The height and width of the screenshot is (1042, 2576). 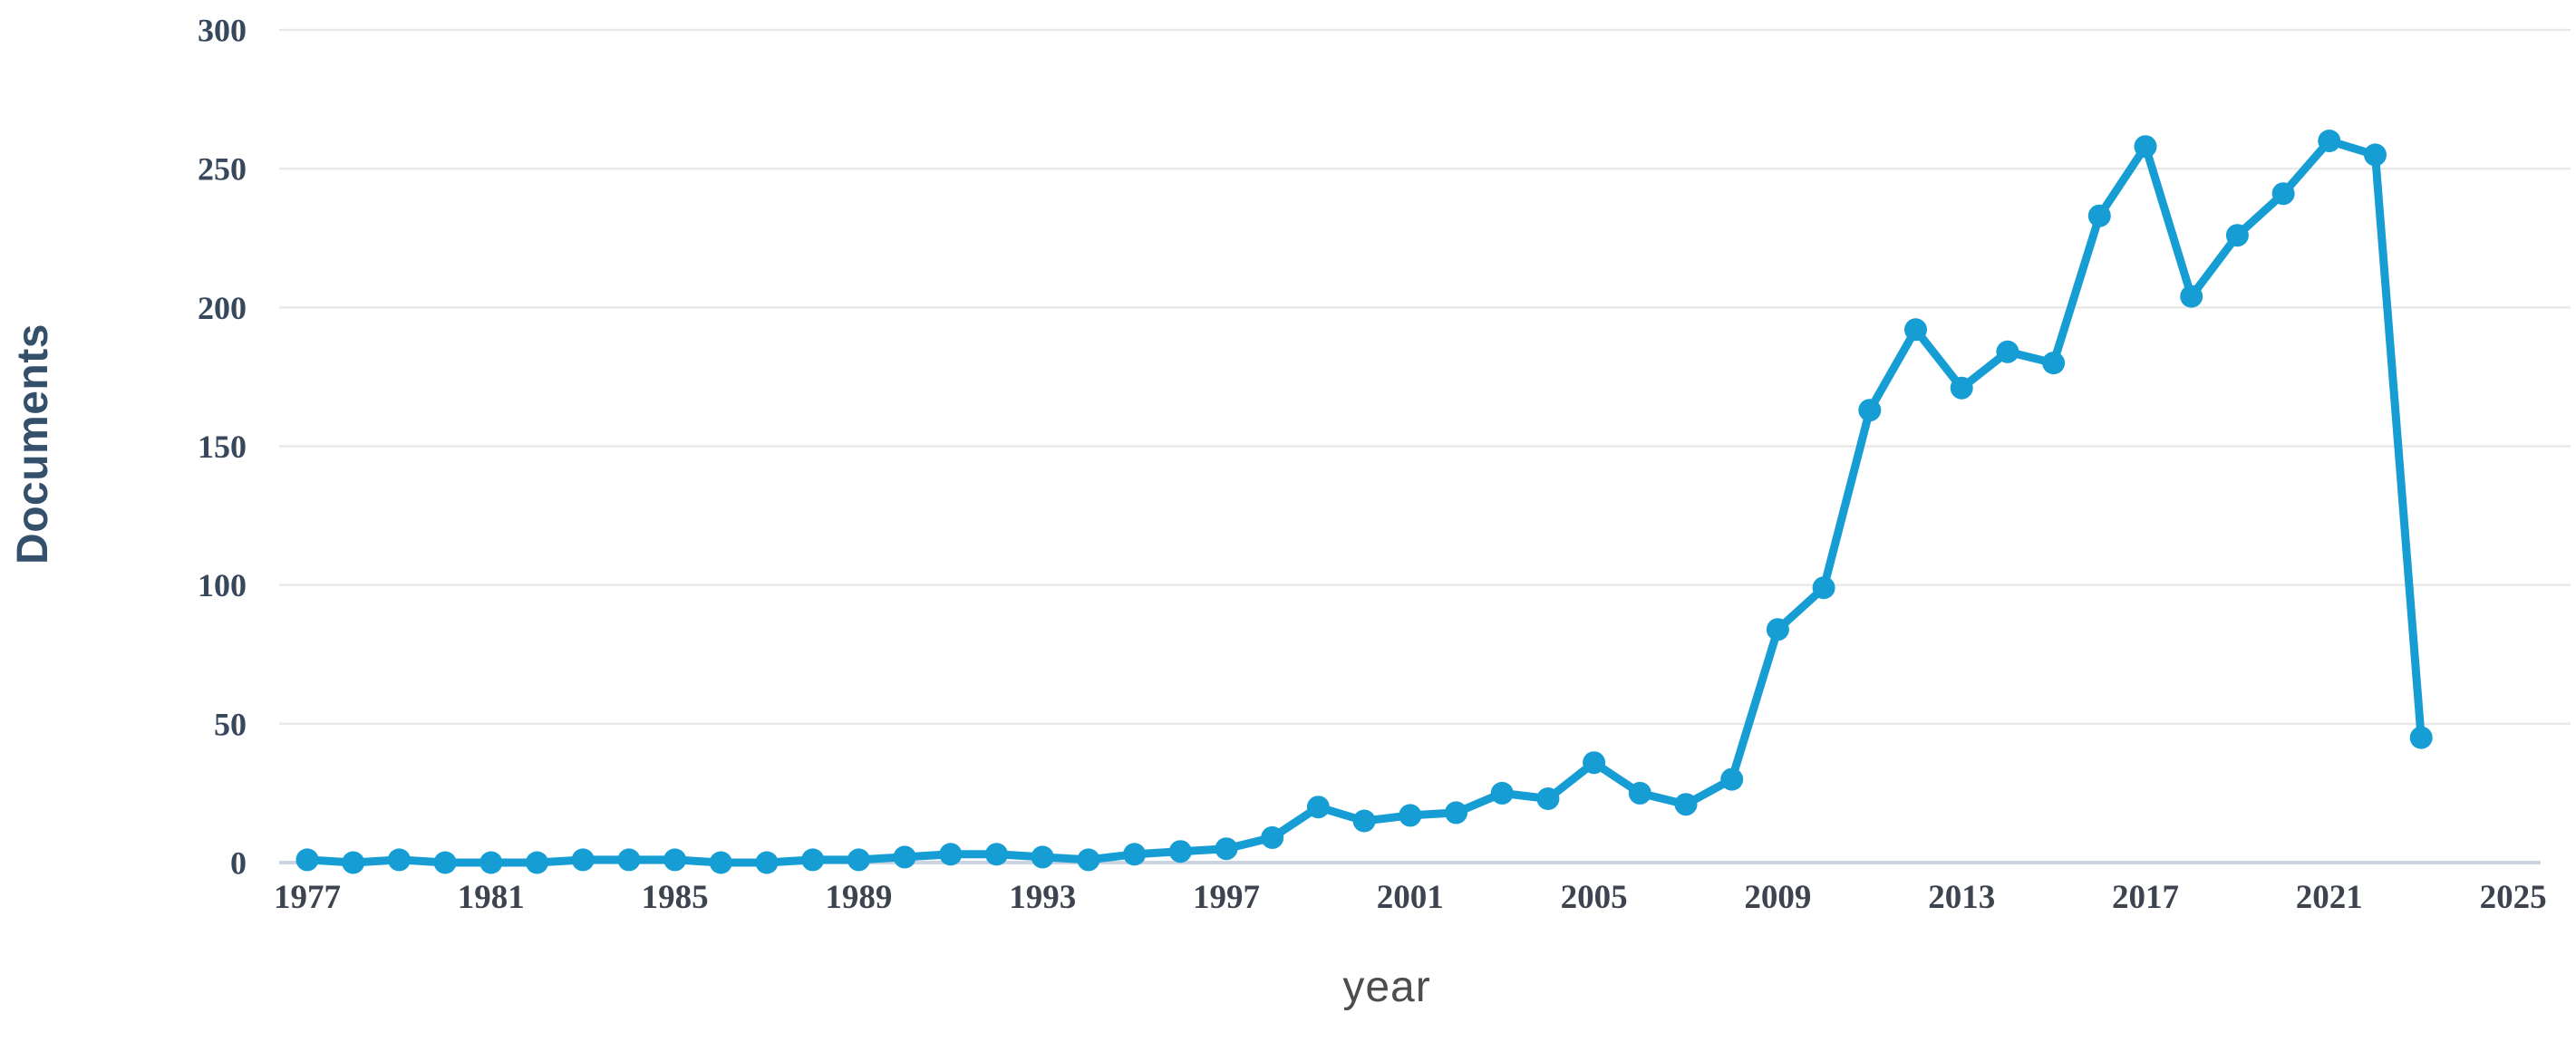 I want to click on data-point-1998, so click(x=1272, y=837).